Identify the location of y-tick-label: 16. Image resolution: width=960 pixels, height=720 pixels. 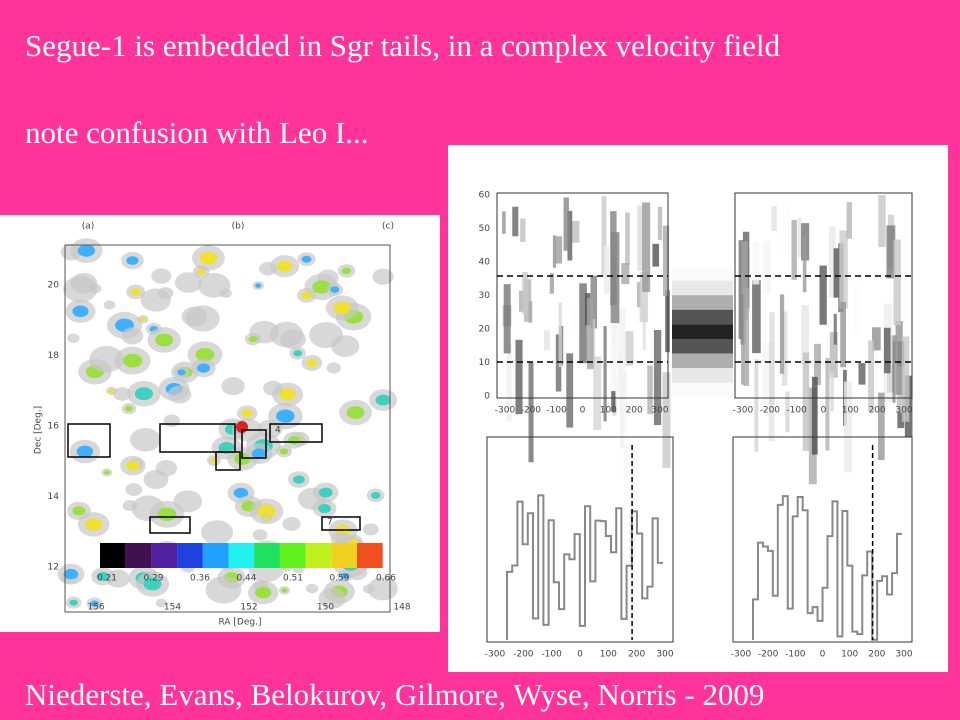
(54, 427).